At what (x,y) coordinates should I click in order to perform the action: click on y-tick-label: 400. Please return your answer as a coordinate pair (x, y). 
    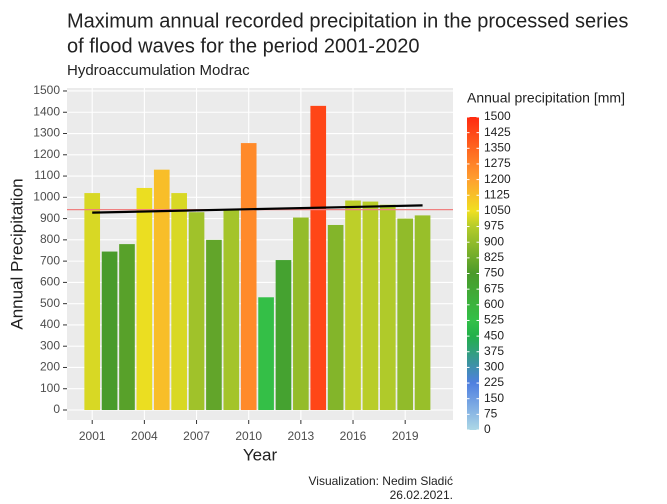
    Looking at the image, I should click on (50, 324).